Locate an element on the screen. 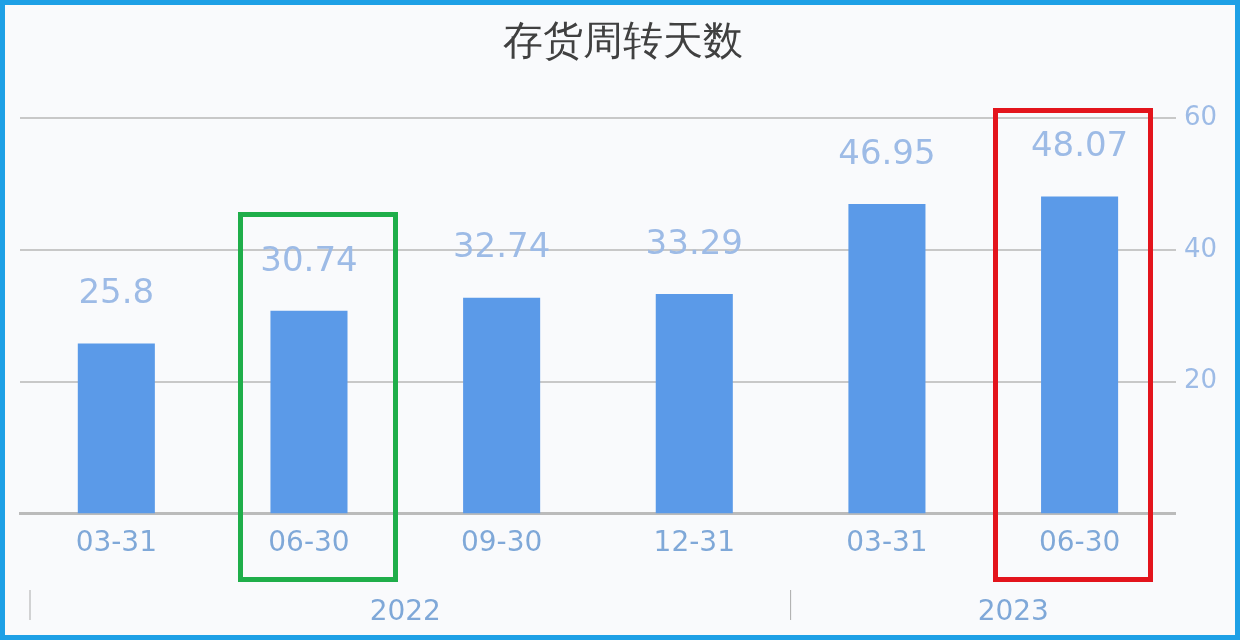 The height and width of the screenshot is (640, 1240). text: 2022 is located at coordinates (405, 611).